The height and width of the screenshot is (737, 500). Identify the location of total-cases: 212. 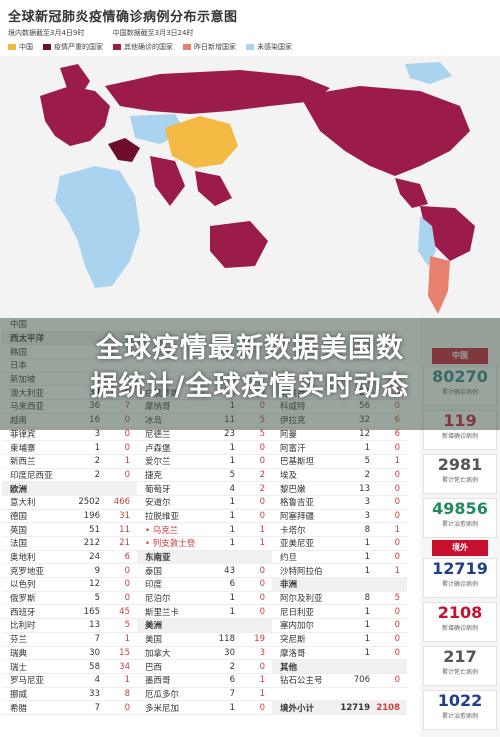
(91, 543).